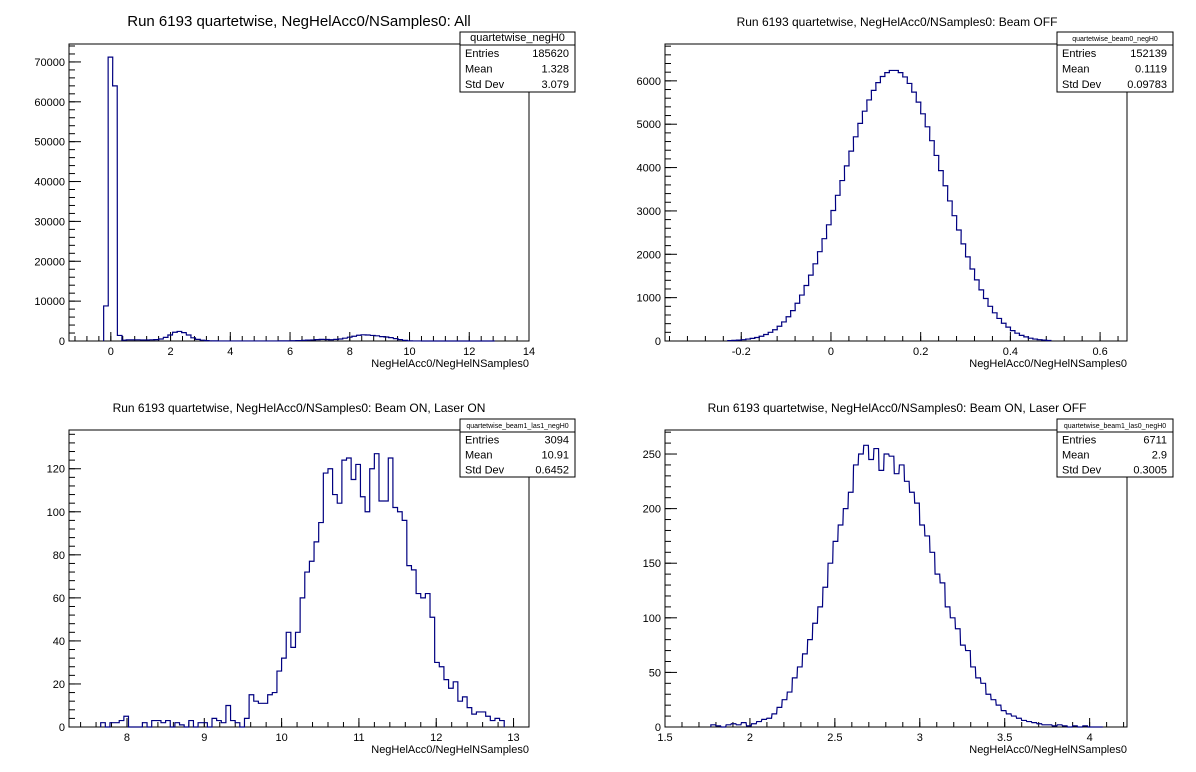 This screenshot has width=1196, height=772. What do you see at coordinates (1004, 738) in the screenshot?
I see `x-tick-label: 3.5` at bounding box center [1004, 738].